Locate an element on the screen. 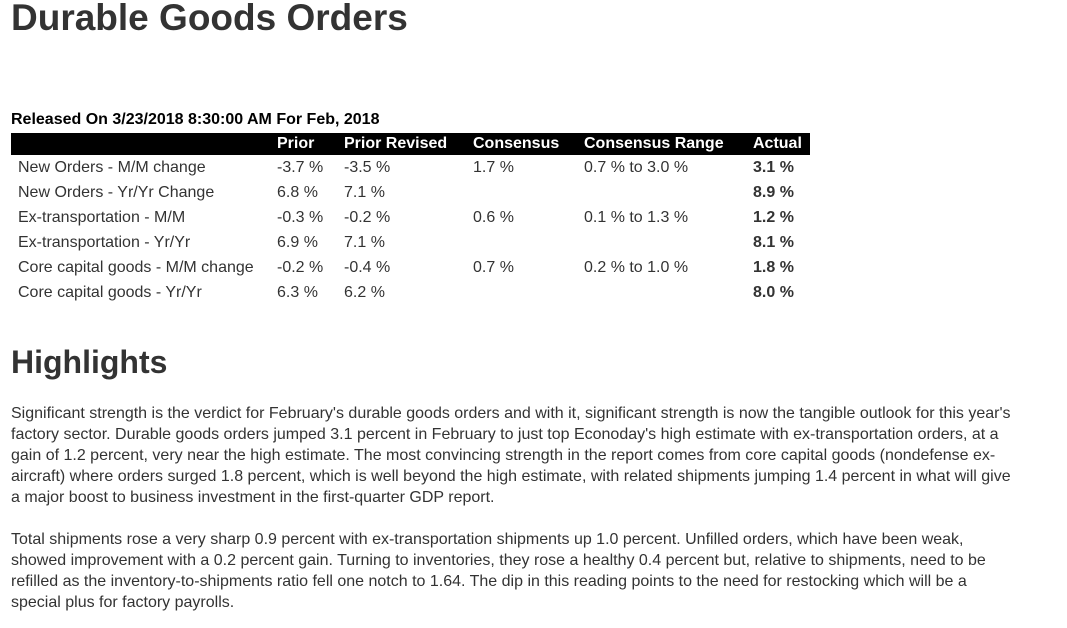  actual-value: 1.8 % is located at coordinates (773, 267).